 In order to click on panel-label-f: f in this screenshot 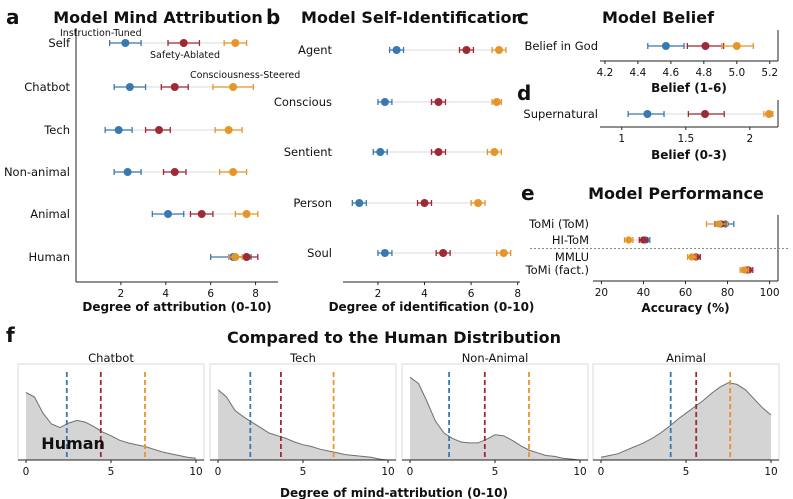, I will do `click(10, 335)`.